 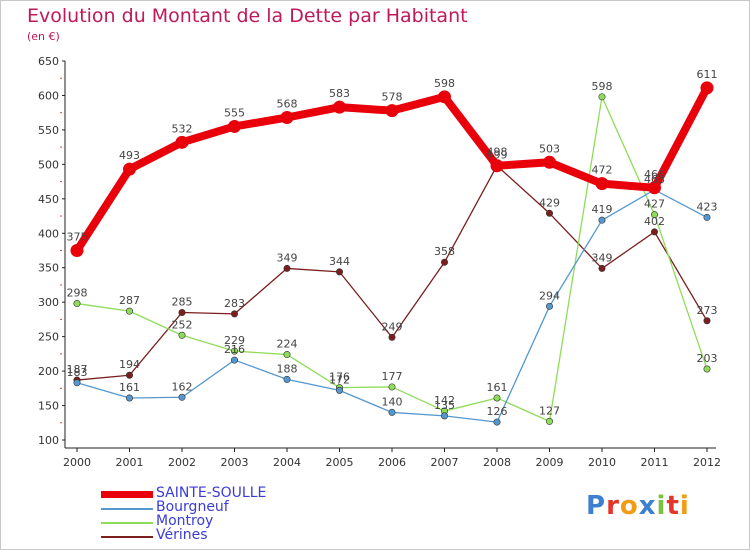 I want to click on data-label: 172, so click(x=339, y=379).